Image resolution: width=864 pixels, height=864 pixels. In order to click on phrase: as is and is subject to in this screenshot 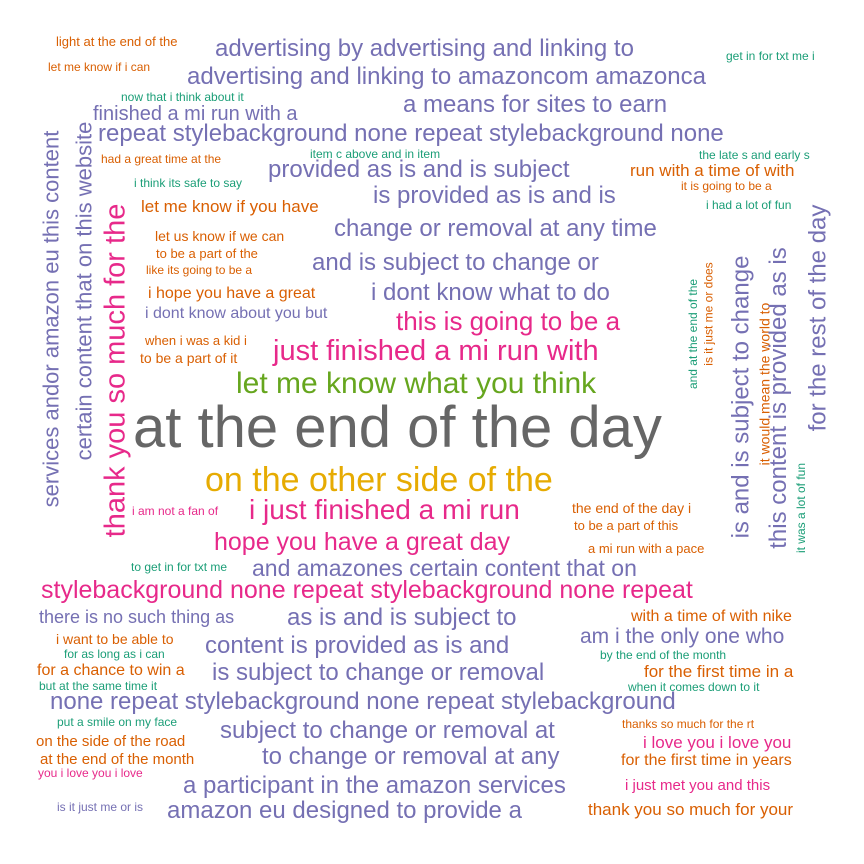, I will do `click(402, 617)`.